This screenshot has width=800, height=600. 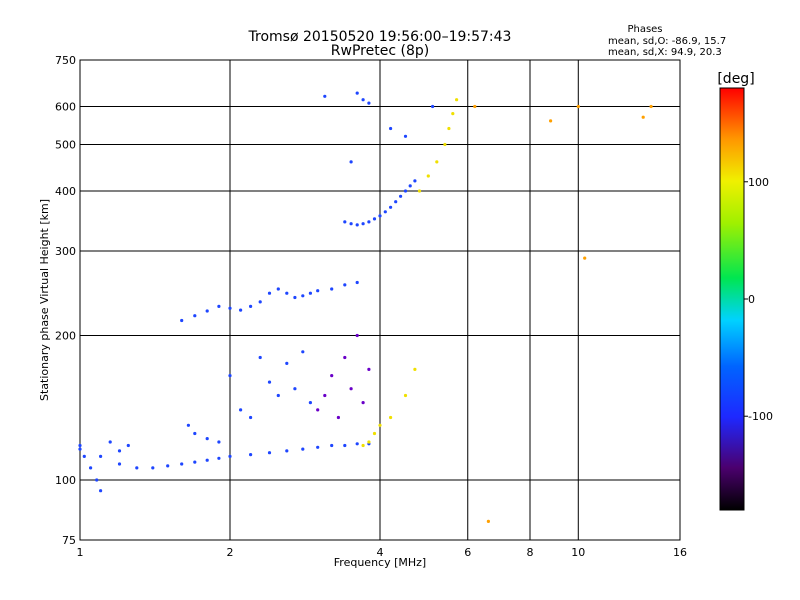 I want to click on colorbar-ticks: 100 0 -100, so click(x=758, y=299).